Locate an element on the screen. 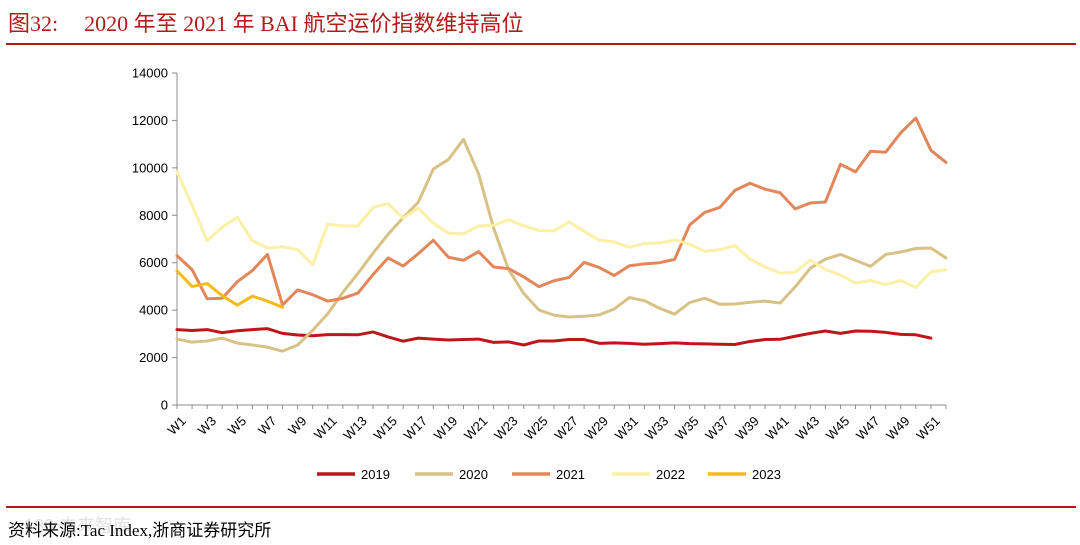  legend-label-2020: 2020 is located at coordinates (473, 474).